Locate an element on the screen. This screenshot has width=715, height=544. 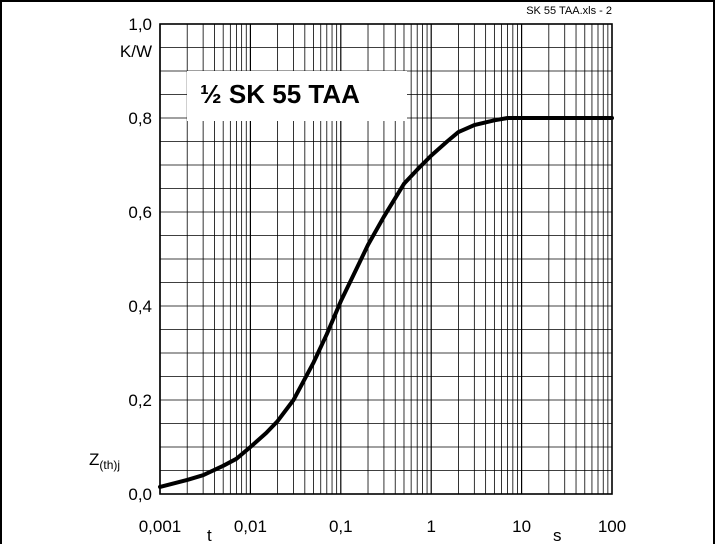
y-tick-label: 1,0 is located at coordinates (140, 24).